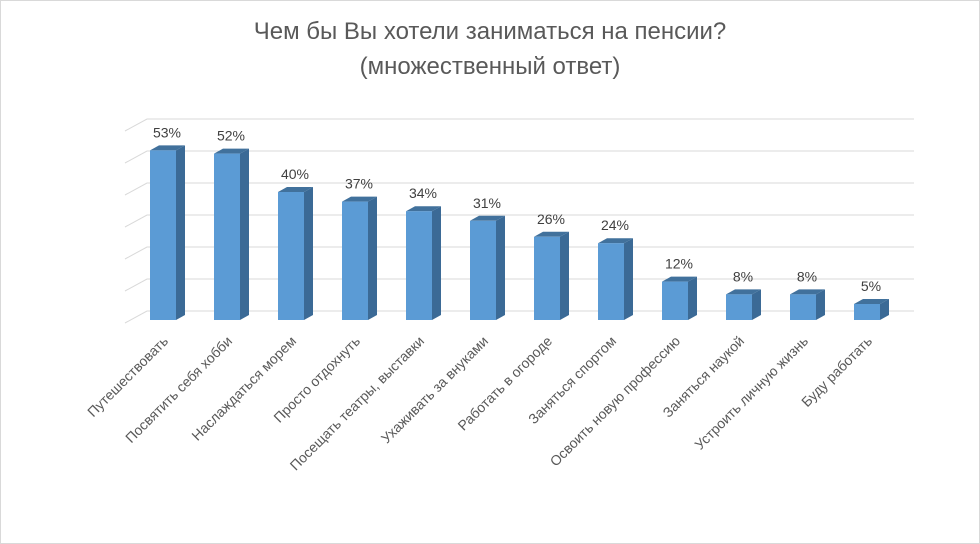  What do you see at coordinates (751, 393) in the screenshot?
I see `category-label: Устроить личную жизнь` at bounding box center [751, 393].